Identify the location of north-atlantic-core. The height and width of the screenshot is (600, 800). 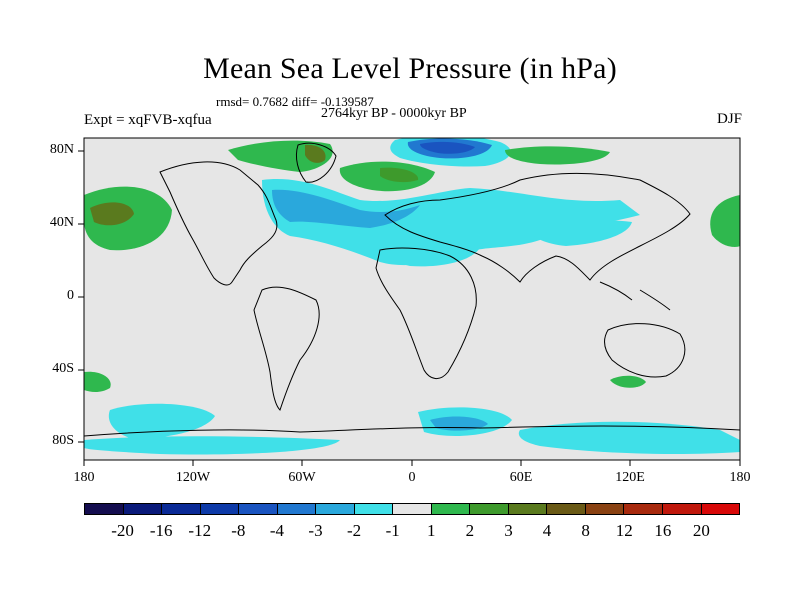
(346, 208).